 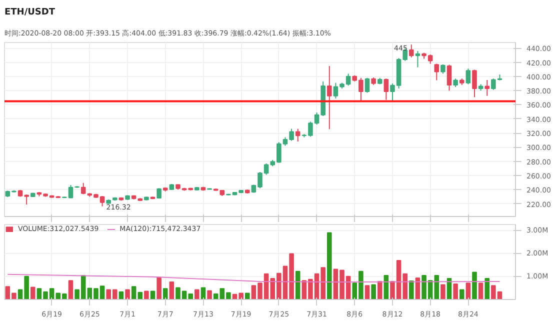 I want to click on chart-title: ETH/USDT, so click(x=30, y=13).